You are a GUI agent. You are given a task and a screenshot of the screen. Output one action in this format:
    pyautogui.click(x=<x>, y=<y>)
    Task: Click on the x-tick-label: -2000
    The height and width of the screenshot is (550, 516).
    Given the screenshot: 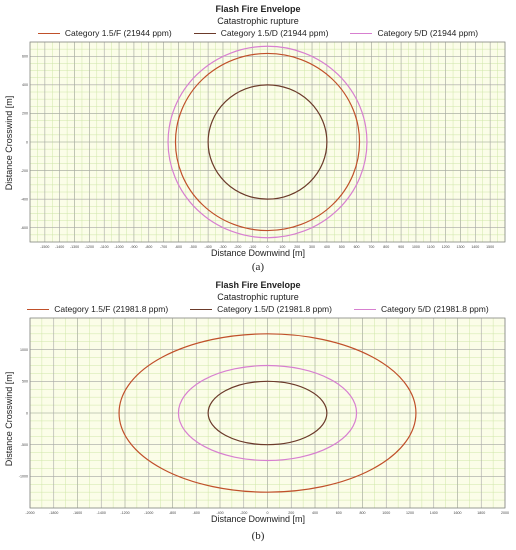 What is the action you would take?
    pyautogui.click(x=29, y=513)
    